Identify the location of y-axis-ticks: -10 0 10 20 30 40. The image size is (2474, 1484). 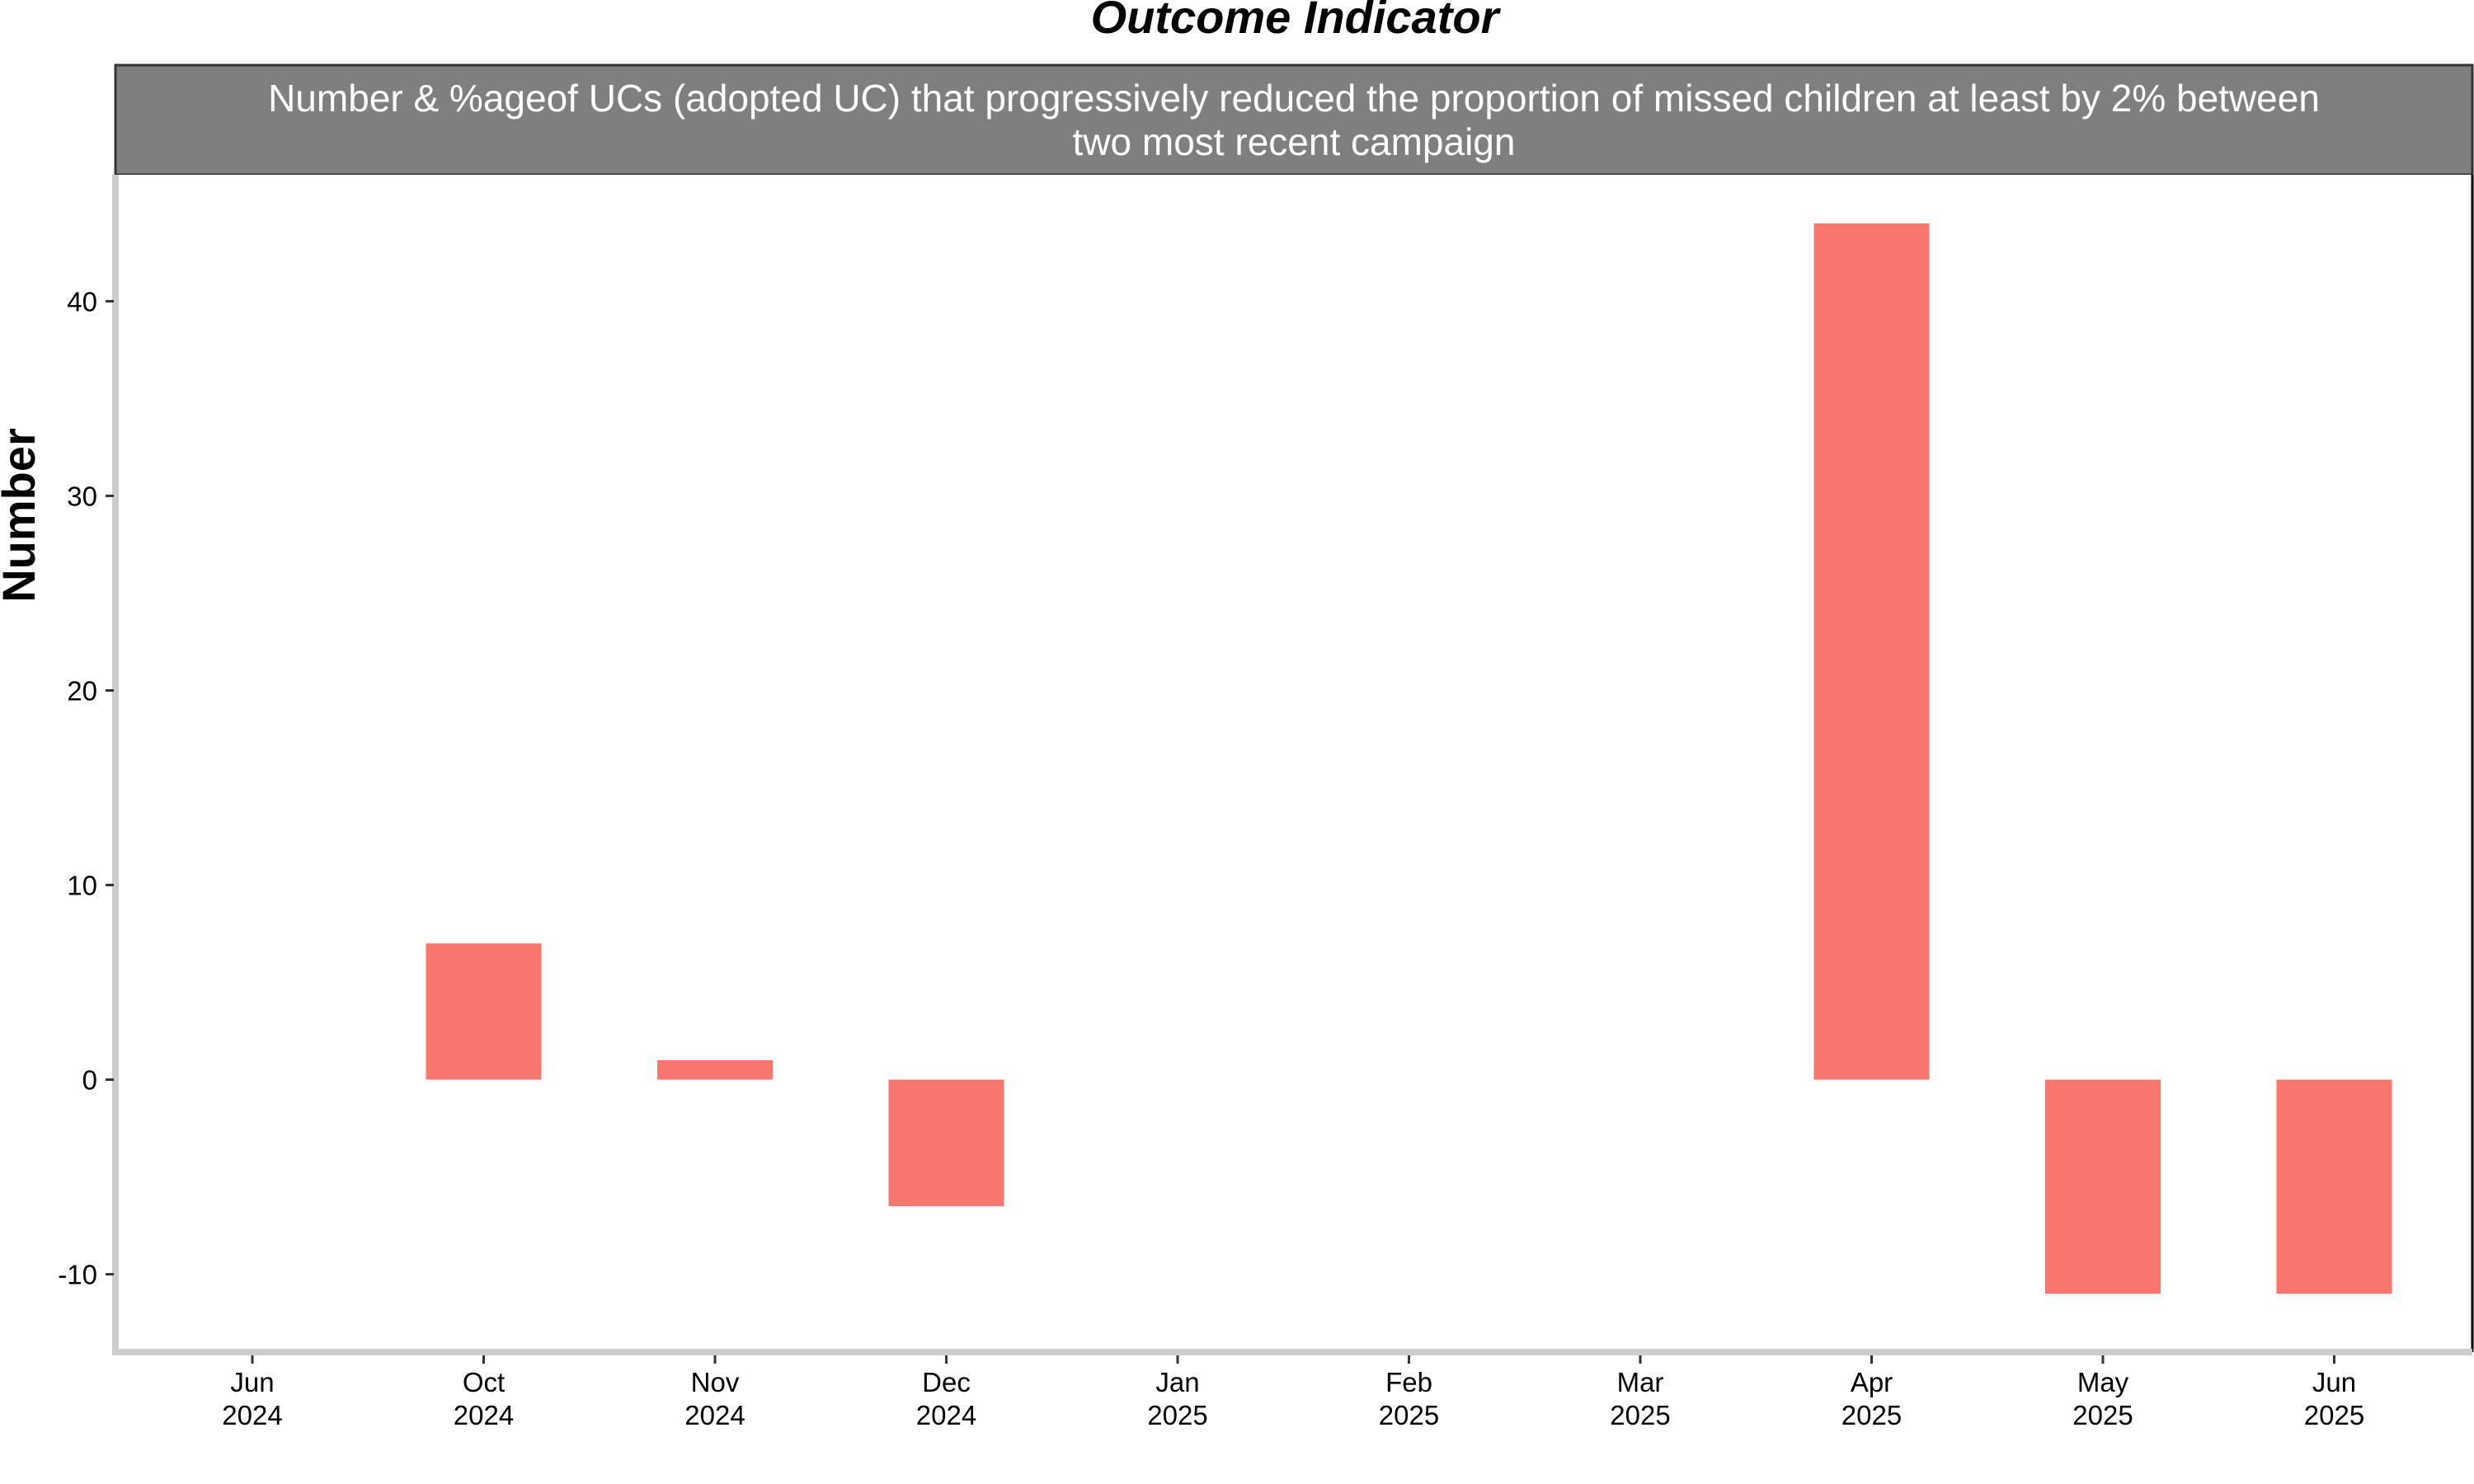
(86, 788).